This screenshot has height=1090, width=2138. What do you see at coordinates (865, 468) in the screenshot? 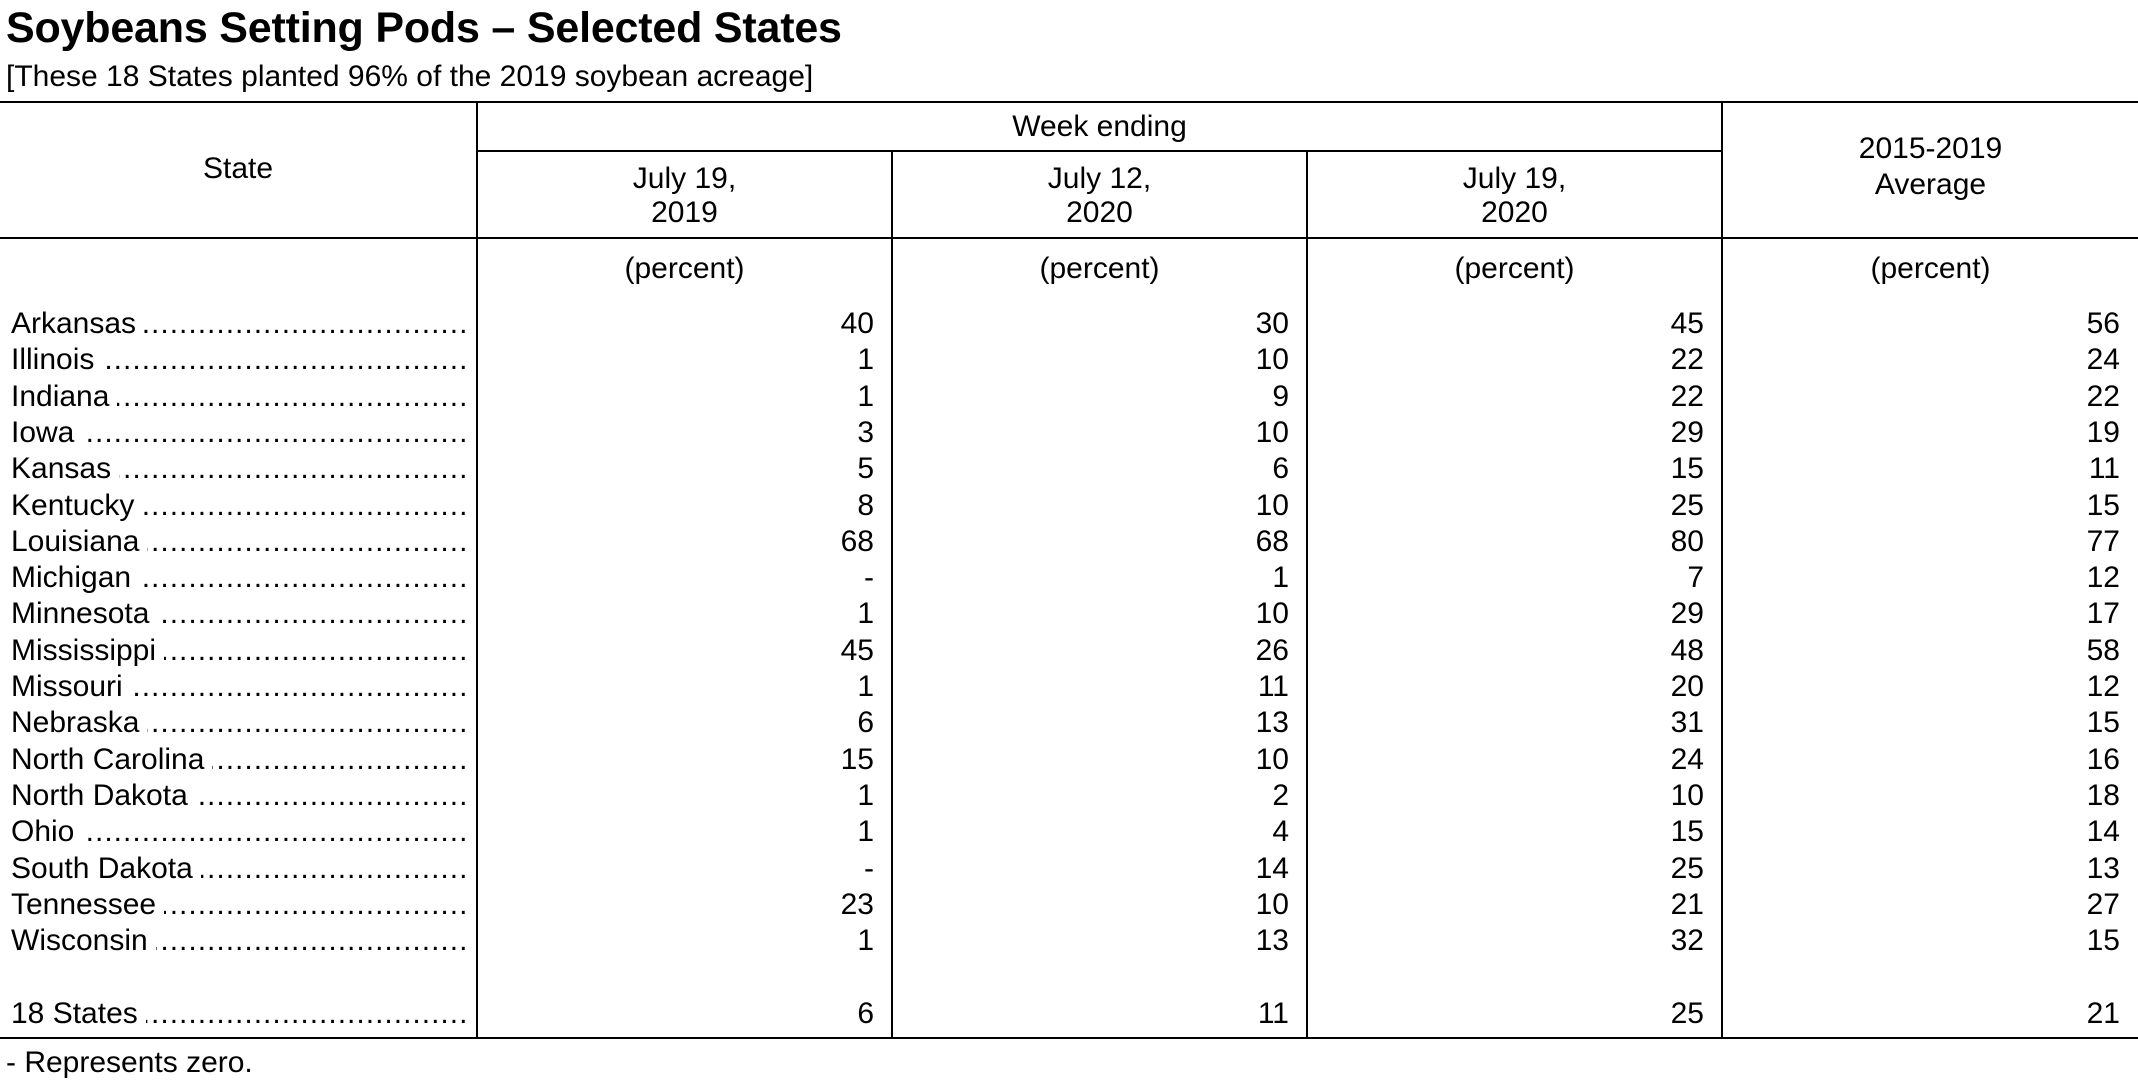
I see `value-cell-col1: 5` at bounding box center [865, 468].